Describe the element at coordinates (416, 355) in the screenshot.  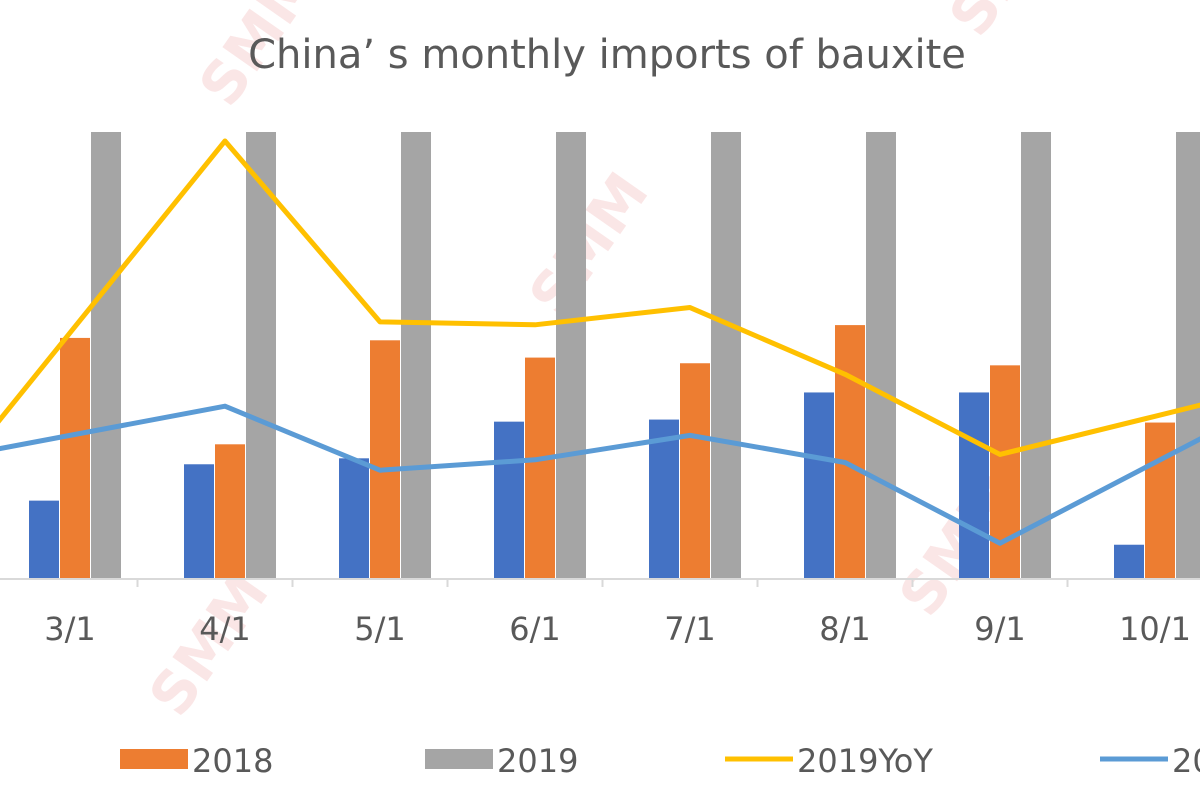
I see `bar-2019-5/1` at that location.